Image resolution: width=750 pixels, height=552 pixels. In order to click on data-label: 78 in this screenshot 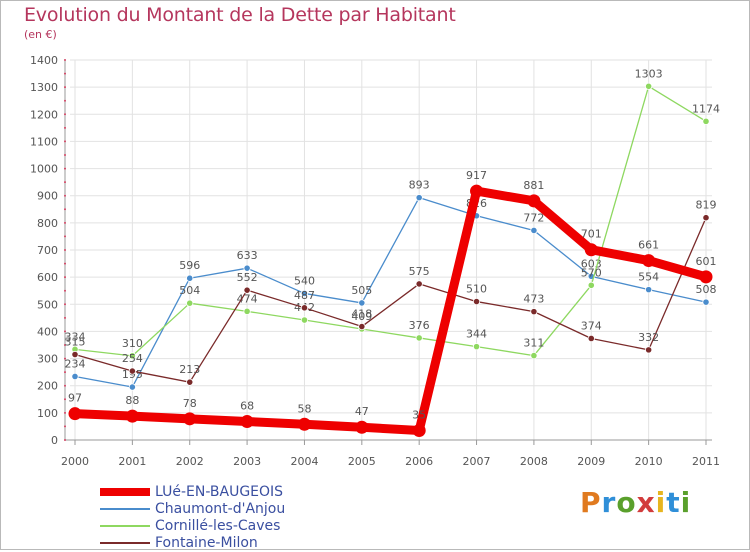, I will do `click(190, 403)`.